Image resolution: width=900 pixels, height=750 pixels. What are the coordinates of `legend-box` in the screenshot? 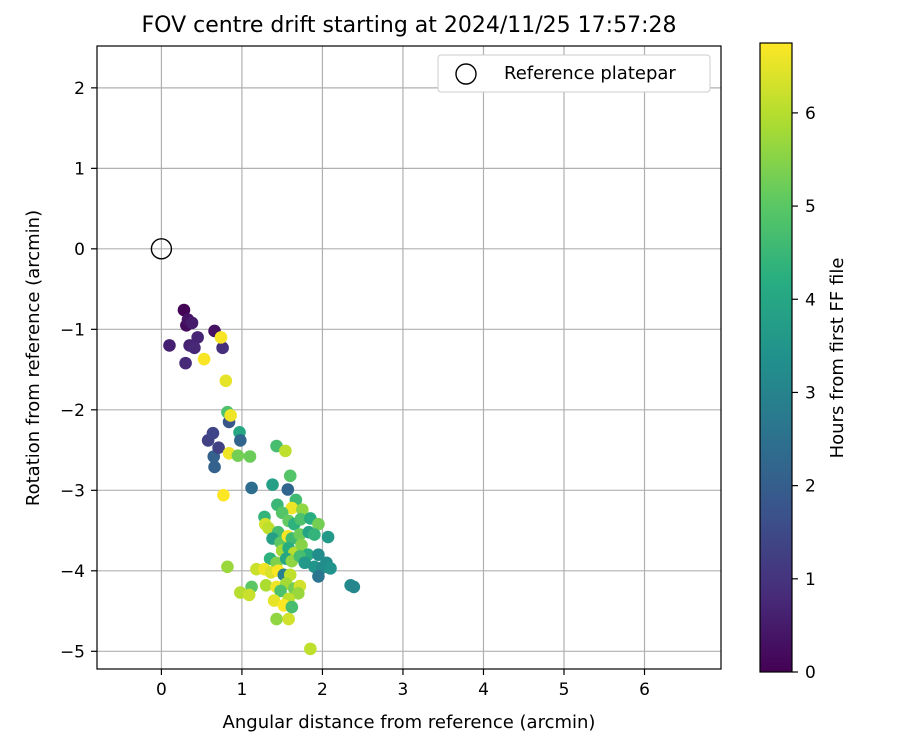 It's located at (574, 73).